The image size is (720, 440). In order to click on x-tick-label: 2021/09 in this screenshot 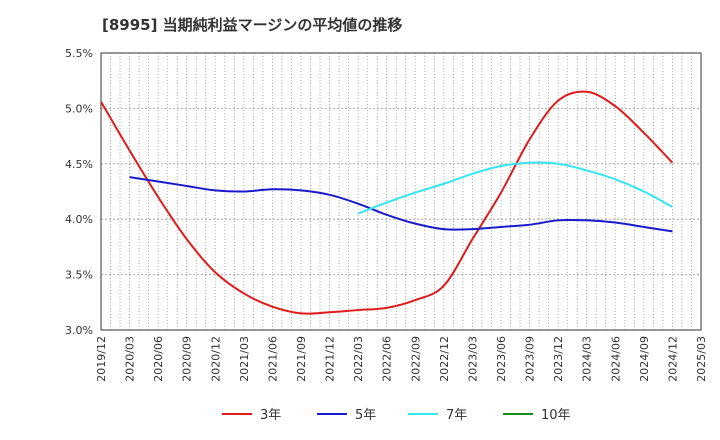, I will do `click(301, 359)`.